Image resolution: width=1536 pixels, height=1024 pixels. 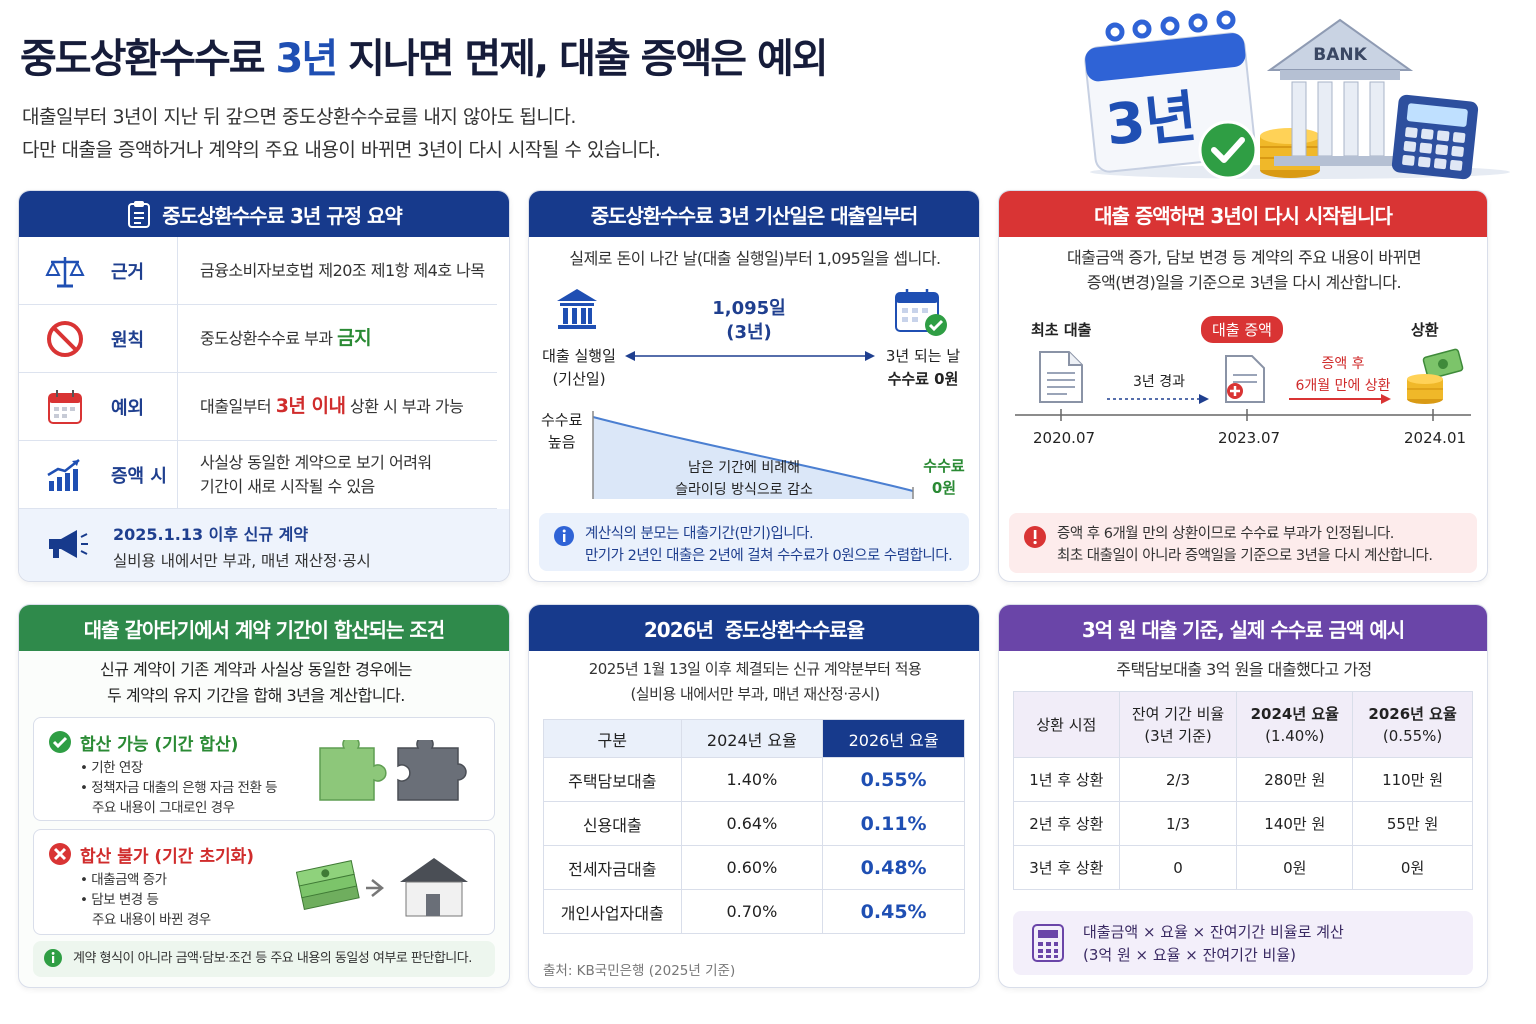 I want to click on rule-text-increase: 사실상 동일한 계약으로 보기 어려워 기간이 새로 시작될 수 있음, so click(x=316, y=474).